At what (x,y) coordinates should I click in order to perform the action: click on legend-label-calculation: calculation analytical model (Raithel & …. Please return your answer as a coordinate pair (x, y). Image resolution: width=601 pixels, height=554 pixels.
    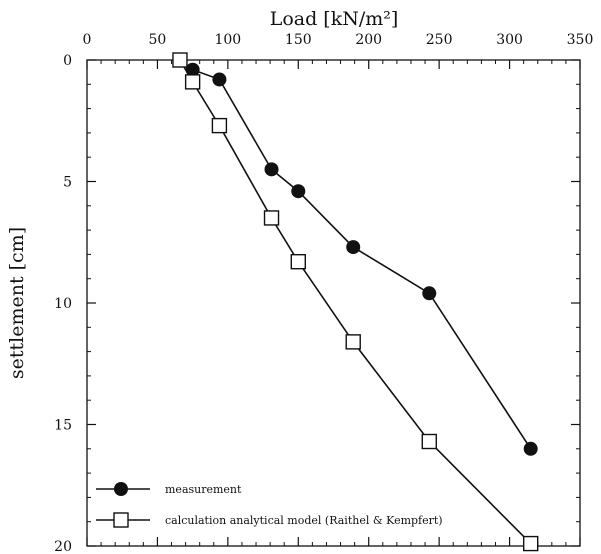
    Looking at the image, I should click on (304, 520).